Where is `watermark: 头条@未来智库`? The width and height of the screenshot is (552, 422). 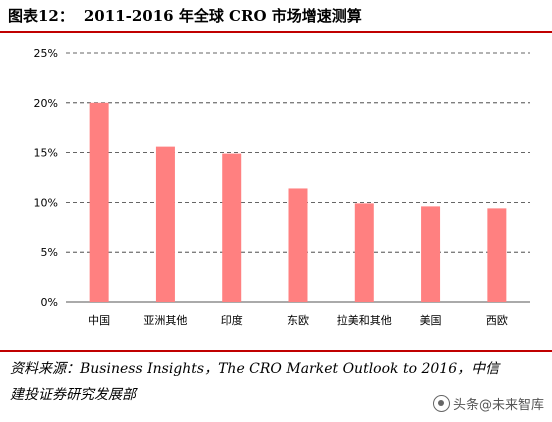 watermark: 头条@未来智库 is located at coordinates (488, 403).